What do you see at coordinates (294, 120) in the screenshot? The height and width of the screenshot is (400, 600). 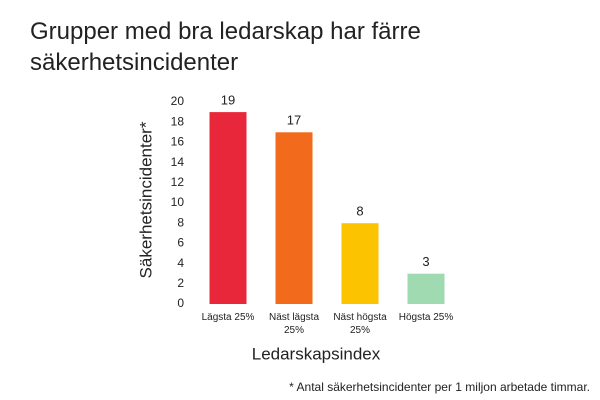 I see `value-label: 17` at bounding box center [294, 120].